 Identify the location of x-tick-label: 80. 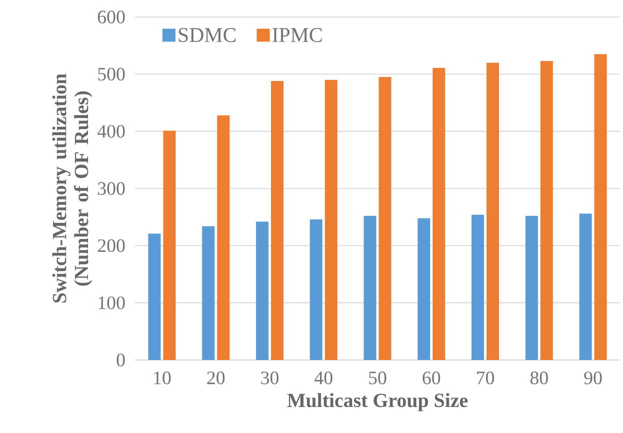
(539, 378).